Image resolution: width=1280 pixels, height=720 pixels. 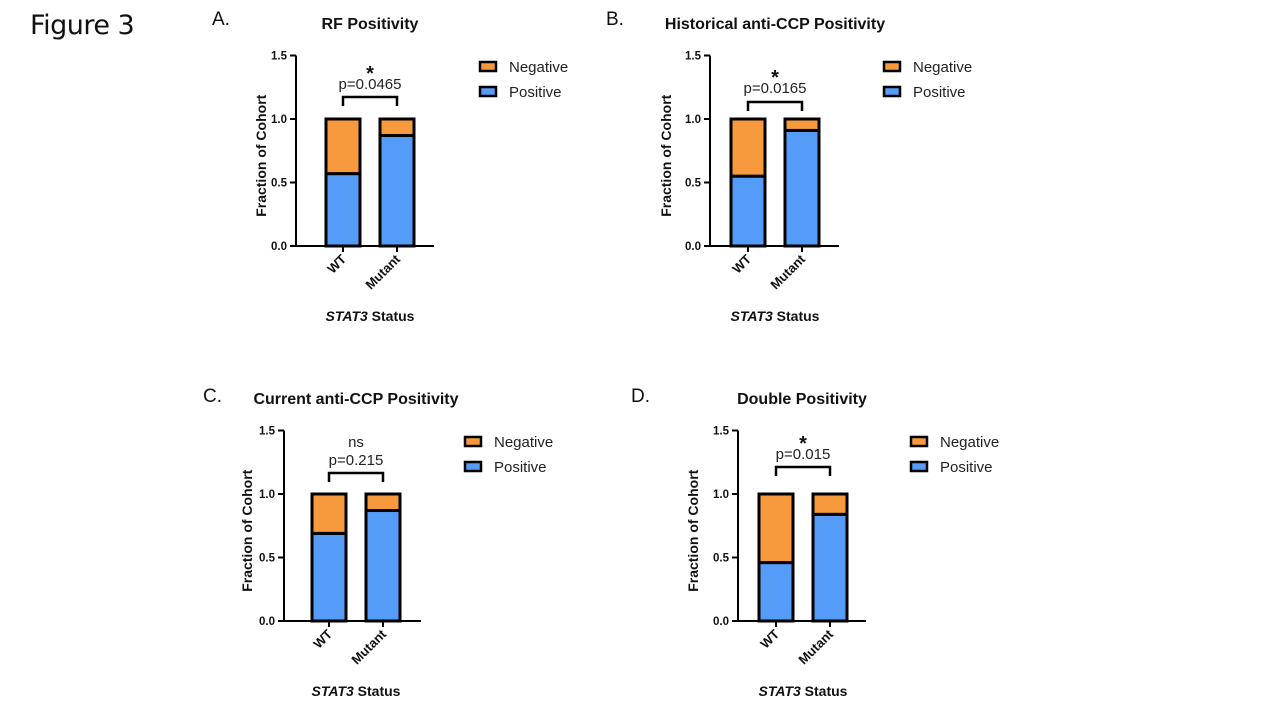 What do you see at coordinates (355, 399) in the screenshot?
I see `chart-title: Current anti-CCP Positivity` at bounding box center [355, 399].